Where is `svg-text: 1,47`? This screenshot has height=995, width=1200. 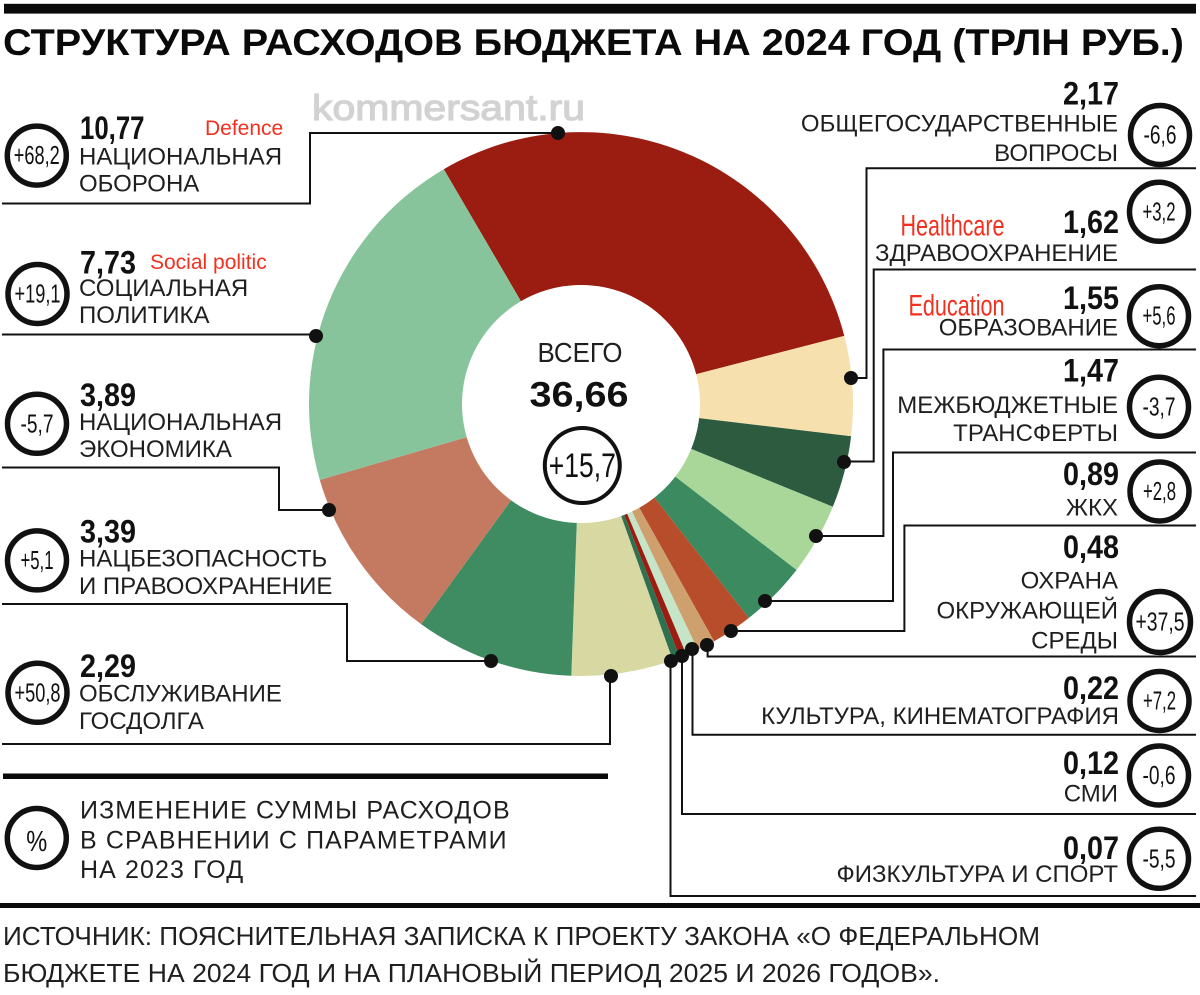
svg-text: 1,47 is located at coordinates (1091, 371).